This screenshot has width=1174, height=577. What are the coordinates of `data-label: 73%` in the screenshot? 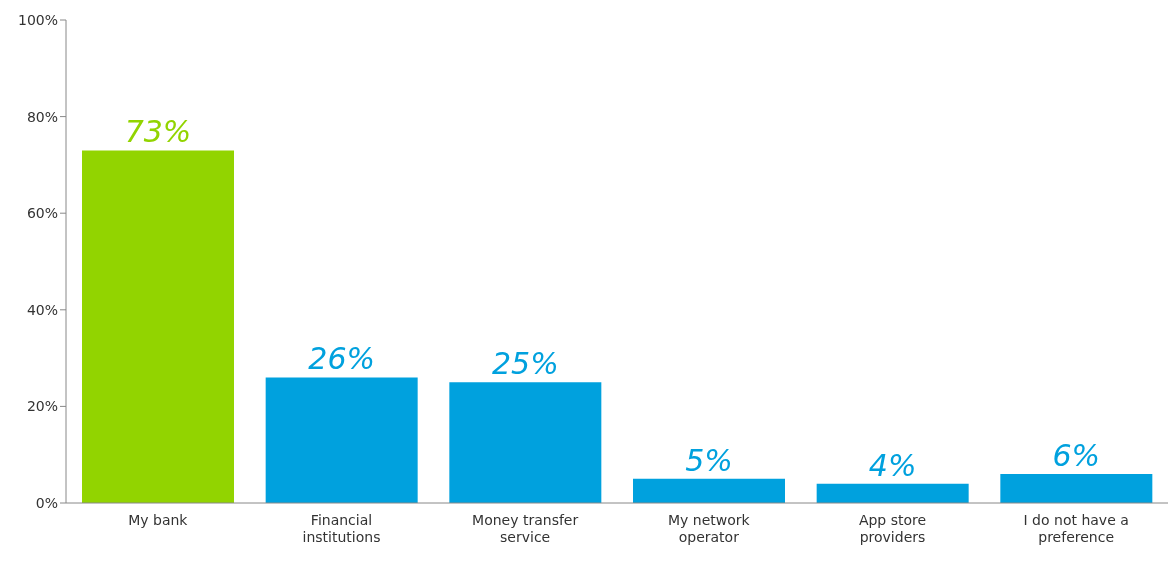 It's located at (158, 132).